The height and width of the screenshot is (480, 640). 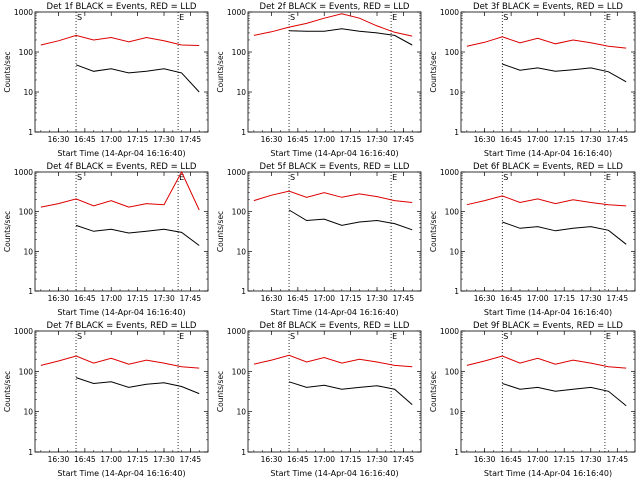 What do you see at coordinates (548, 167) in the screenshot?
I see `panel-title: Det 6f BLACK = Events, RED = LLD` at bounding box center [548, 167].